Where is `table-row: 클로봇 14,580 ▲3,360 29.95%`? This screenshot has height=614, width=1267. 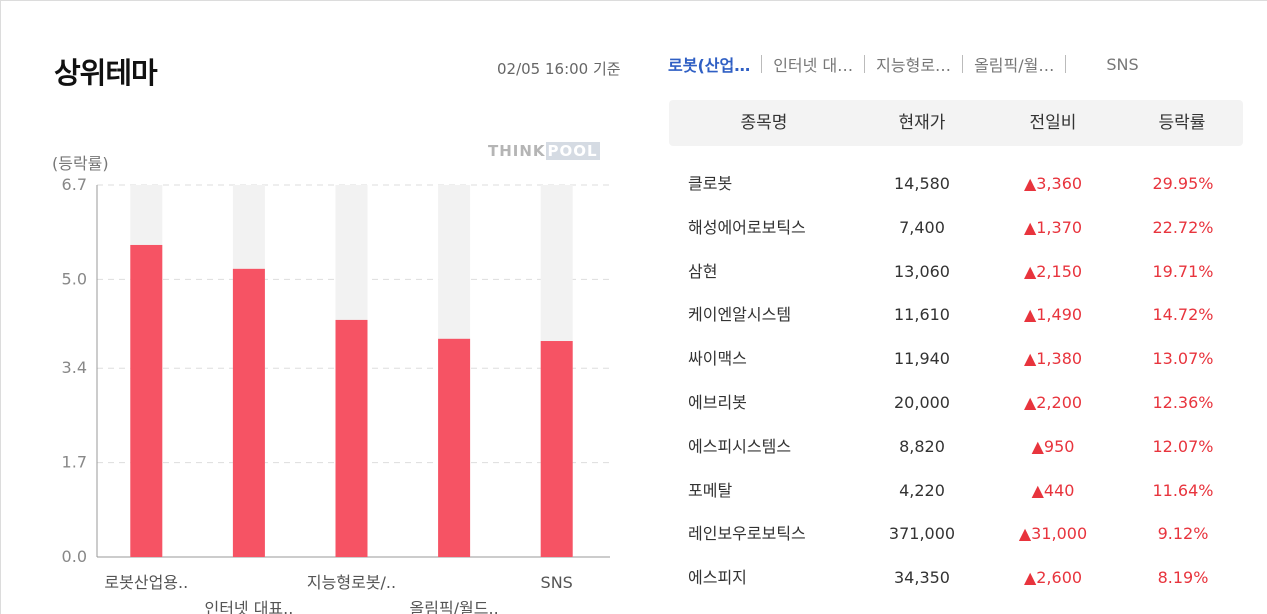
table-row: 클로봇 14,580 ▲3,360 29.95% is located at coordinates (956, 184).